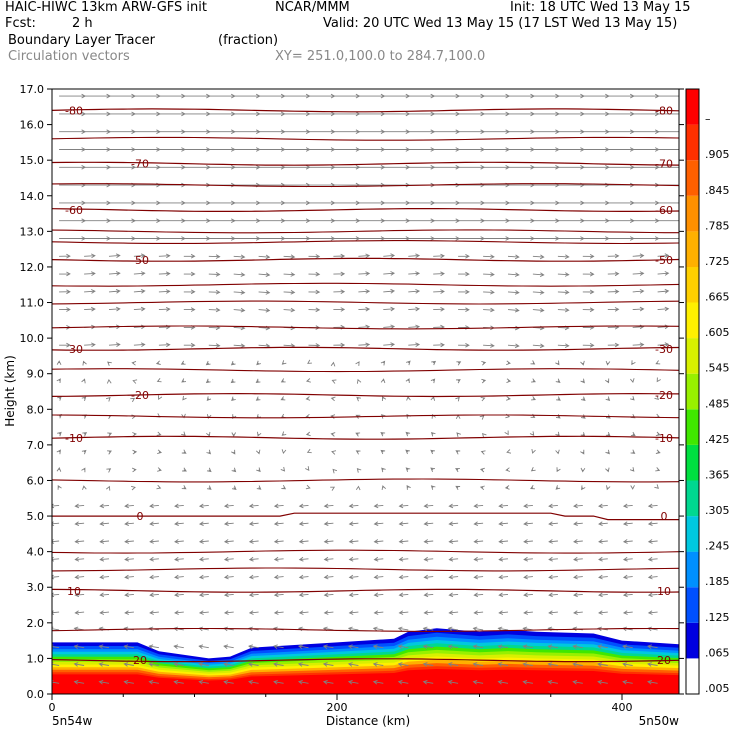  What do you see at coordinates (708, 119) in the screenshot?
I see `colorbar-label: –` at bounding box center [708, 119].